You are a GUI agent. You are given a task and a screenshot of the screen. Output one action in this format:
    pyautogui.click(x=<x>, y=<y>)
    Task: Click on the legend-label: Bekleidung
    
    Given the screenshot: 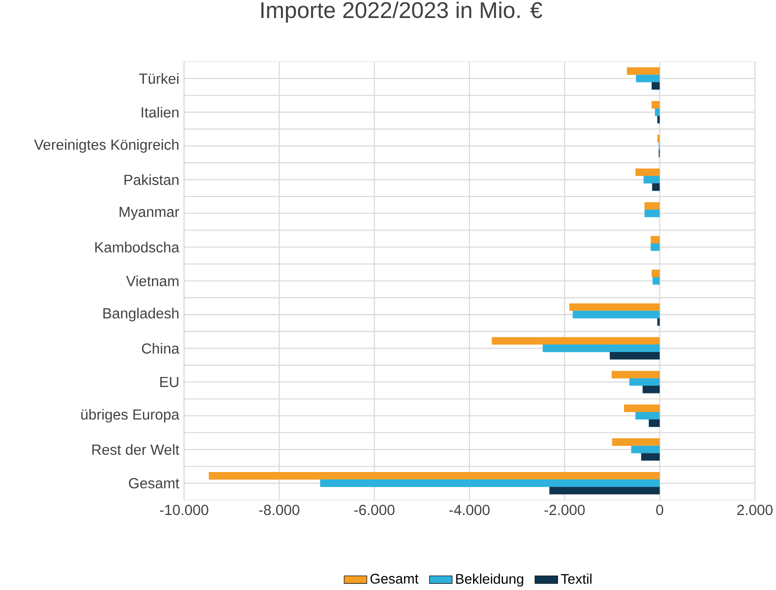 What is the action you would take?
    pyautogui.click(x=490, y=580)
    